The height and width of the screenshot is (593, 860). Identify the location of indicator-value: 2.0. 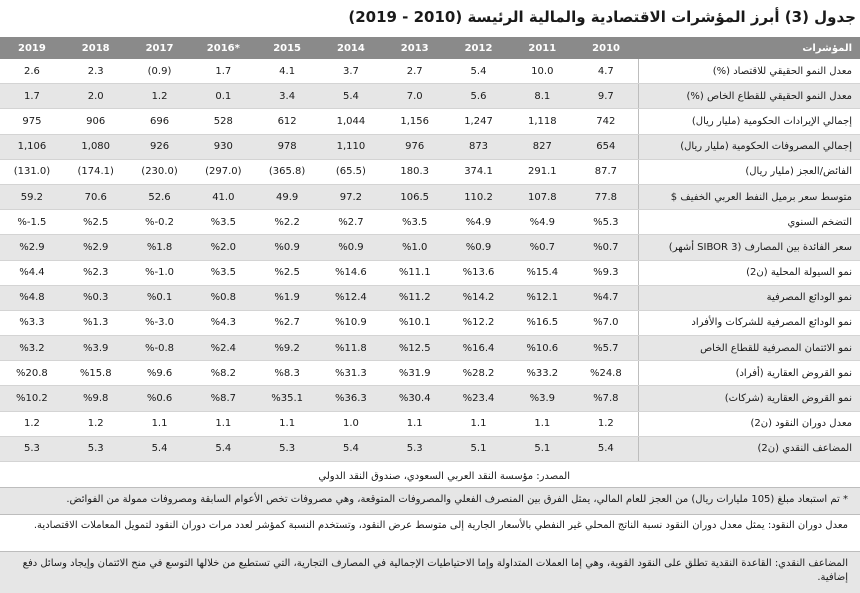
(95, 96).